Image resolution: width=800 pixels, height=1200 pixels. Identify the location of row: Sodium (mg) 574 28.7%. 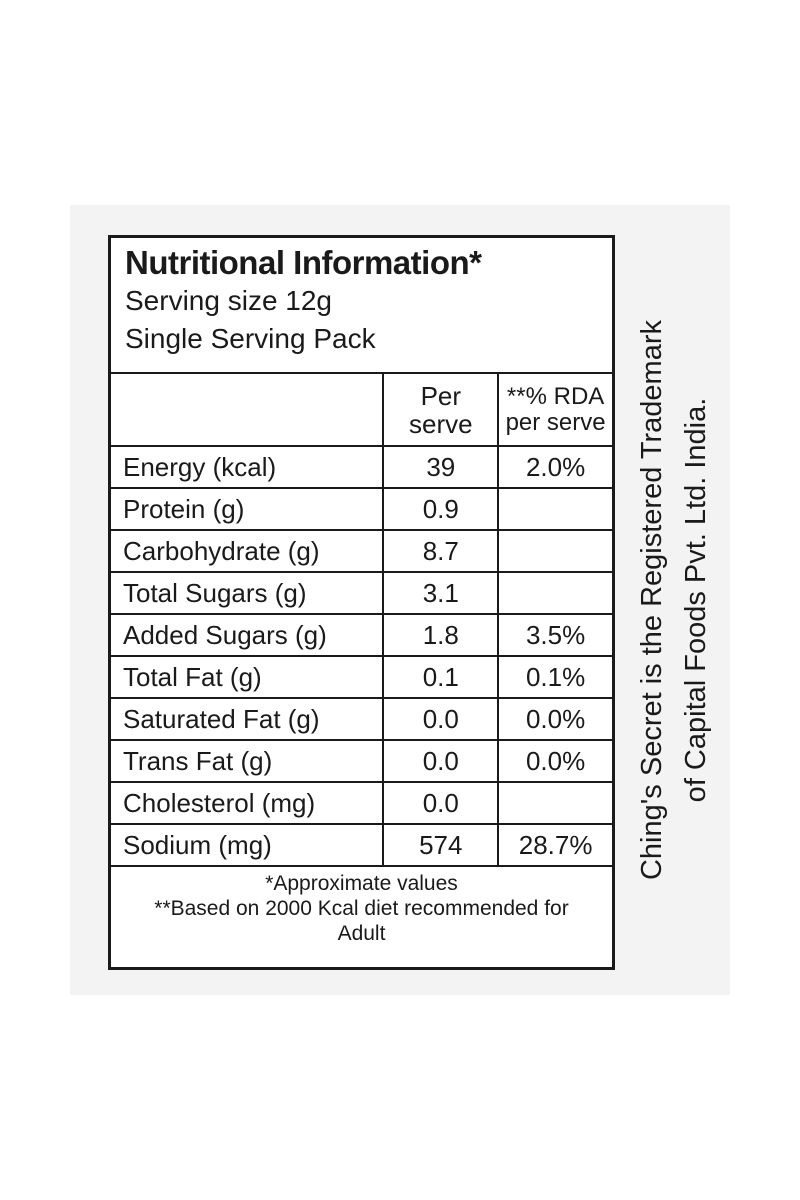
(361, 845).